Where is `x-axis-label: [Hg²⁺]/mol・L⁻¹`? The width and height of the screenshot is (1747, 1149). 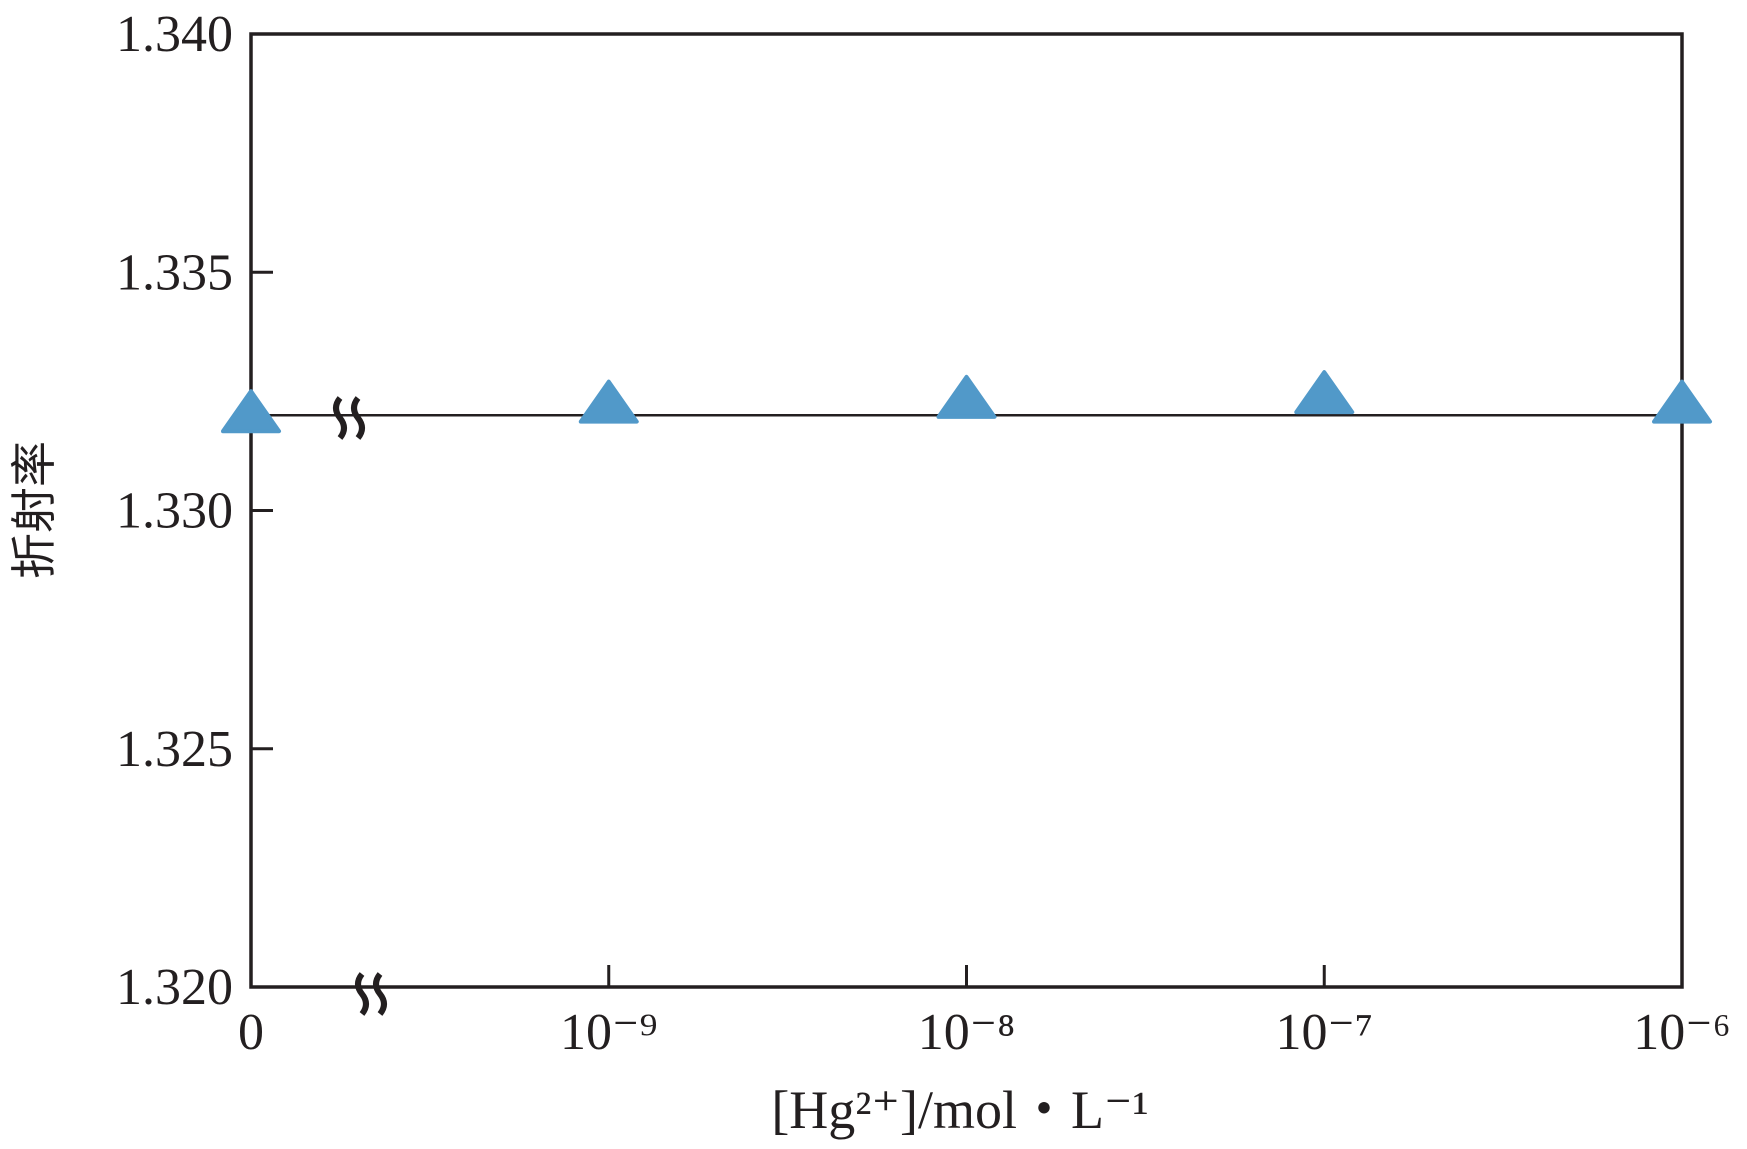 x-axis-label: [Hg²⁺]/mol・L⁻¹ is located at coordinates (959, 1110).